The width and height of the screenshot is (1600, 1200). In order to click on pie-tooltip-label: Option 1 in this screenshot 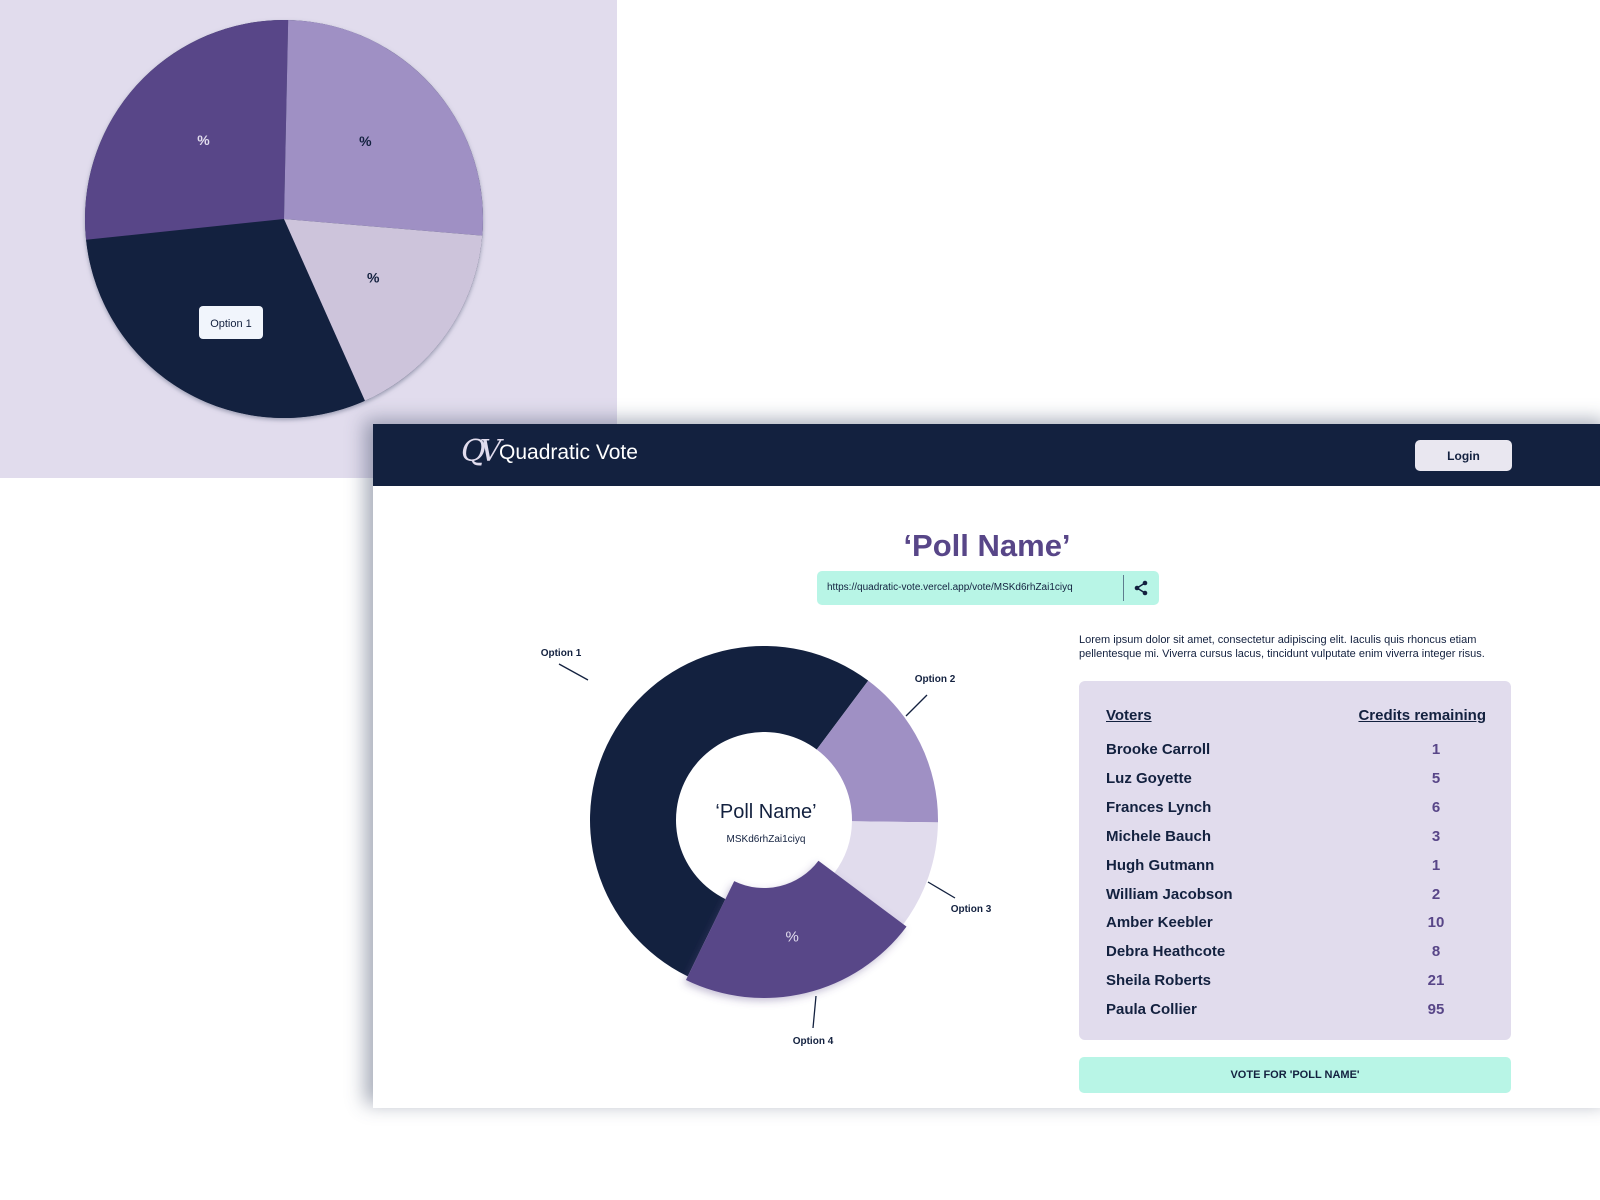, I will do `click(231, 324)`.